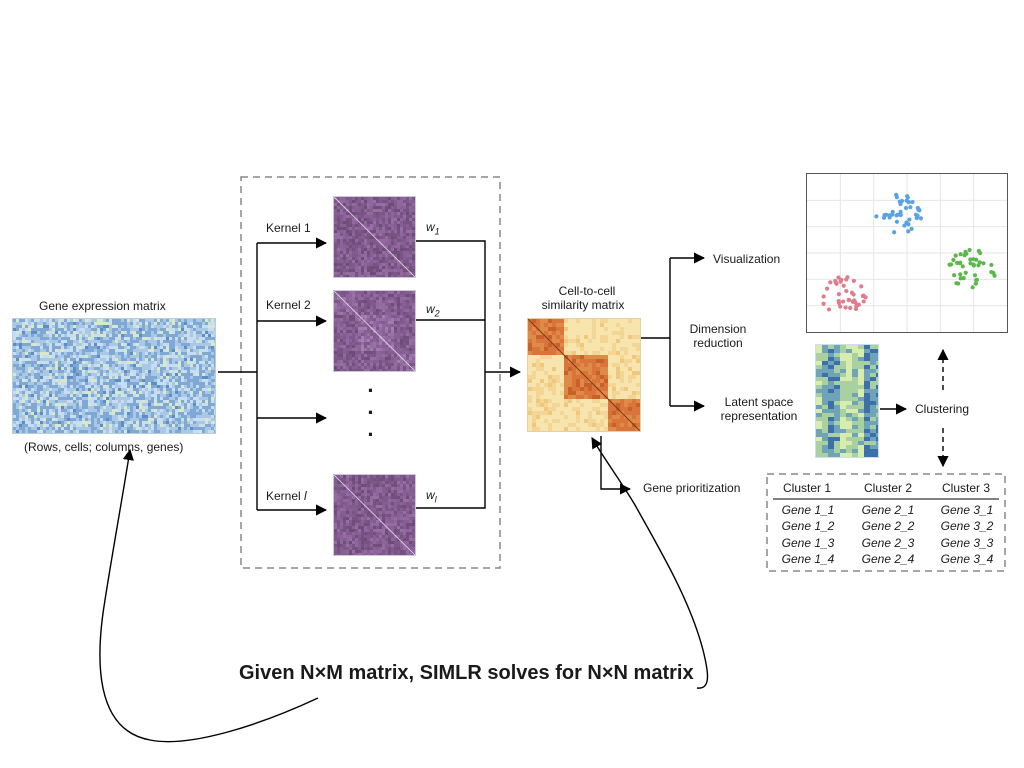  What do you see at coordinates (288, 228) in the screenshot?
I see `kernel-1-label: Kernel 1` at bounding box center [288, 228].